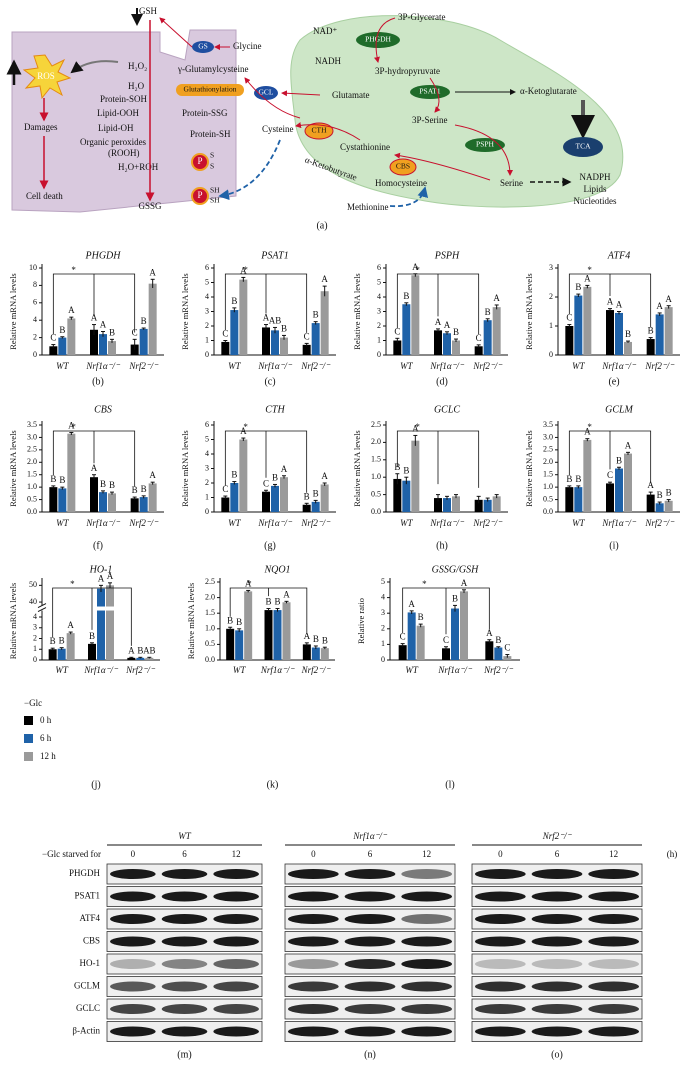 The image size is (689, 1065). What do you see at coordinates (275, 409) in the screenshot?
I see `chart-title: CTH` at bounding box center [275, 409].